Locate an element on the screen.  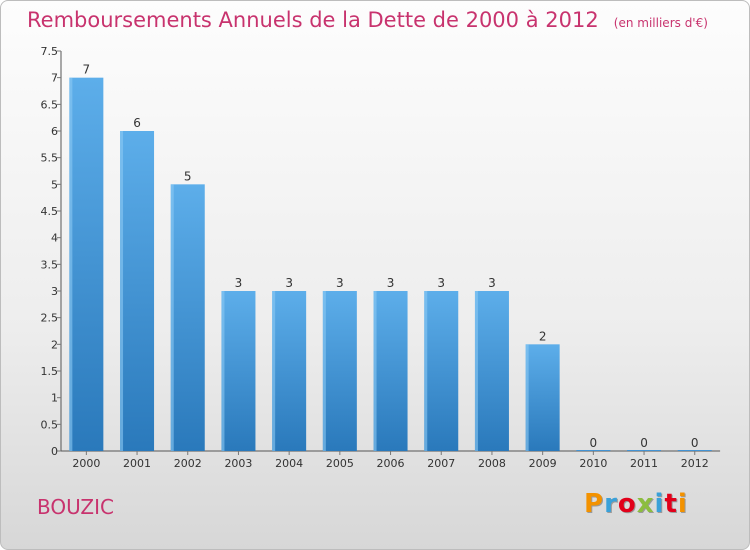
y-tick-label: 6 is located at coordinates (54, 131).